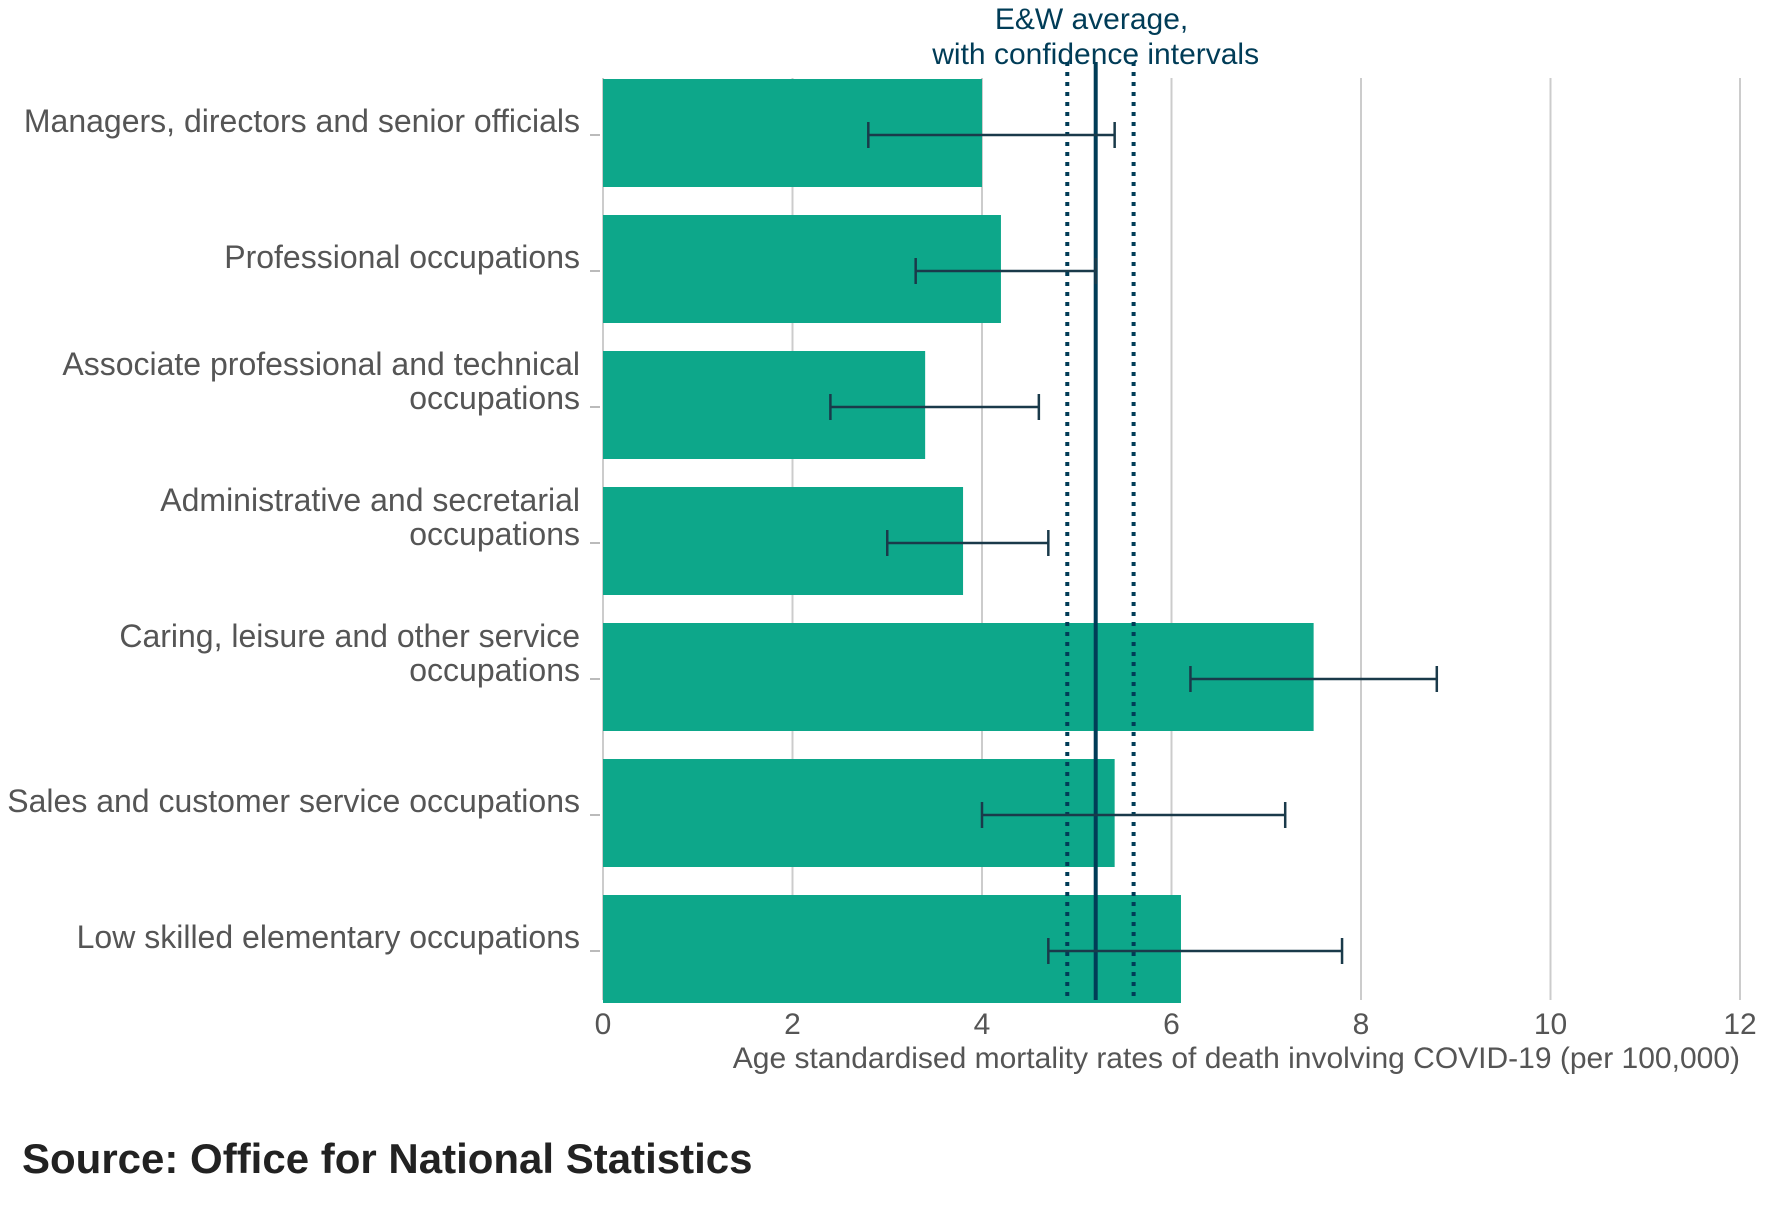 Image resolution: width=1787 pixels, height=1215 pixels. Describe the element at coordinates (603, 1024) in the screenshot. I see `x-tick-label-0: 0` at that location.